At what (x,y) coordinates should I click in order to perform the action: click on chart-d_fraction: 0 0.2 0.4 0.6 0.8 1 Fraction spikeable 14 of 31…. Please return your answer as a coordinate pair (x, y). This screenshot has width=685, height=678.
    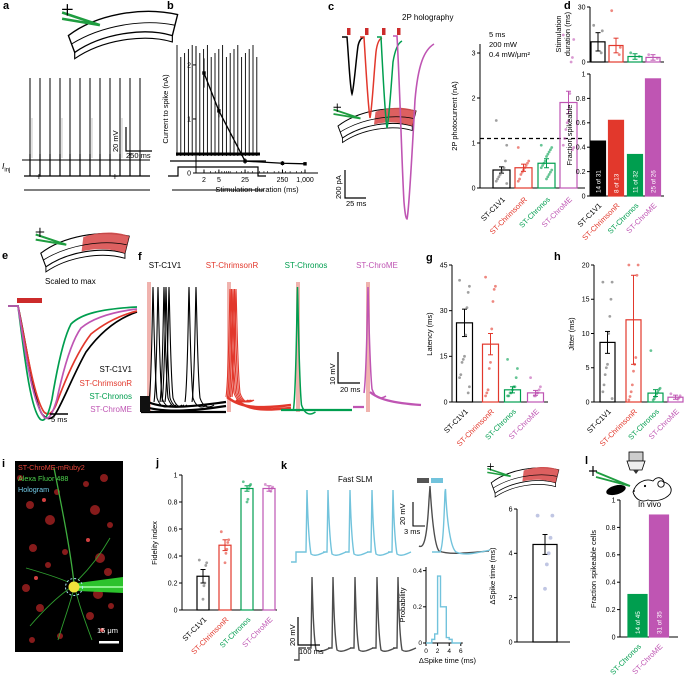
    Looking at the image, I should click on (614, 156).